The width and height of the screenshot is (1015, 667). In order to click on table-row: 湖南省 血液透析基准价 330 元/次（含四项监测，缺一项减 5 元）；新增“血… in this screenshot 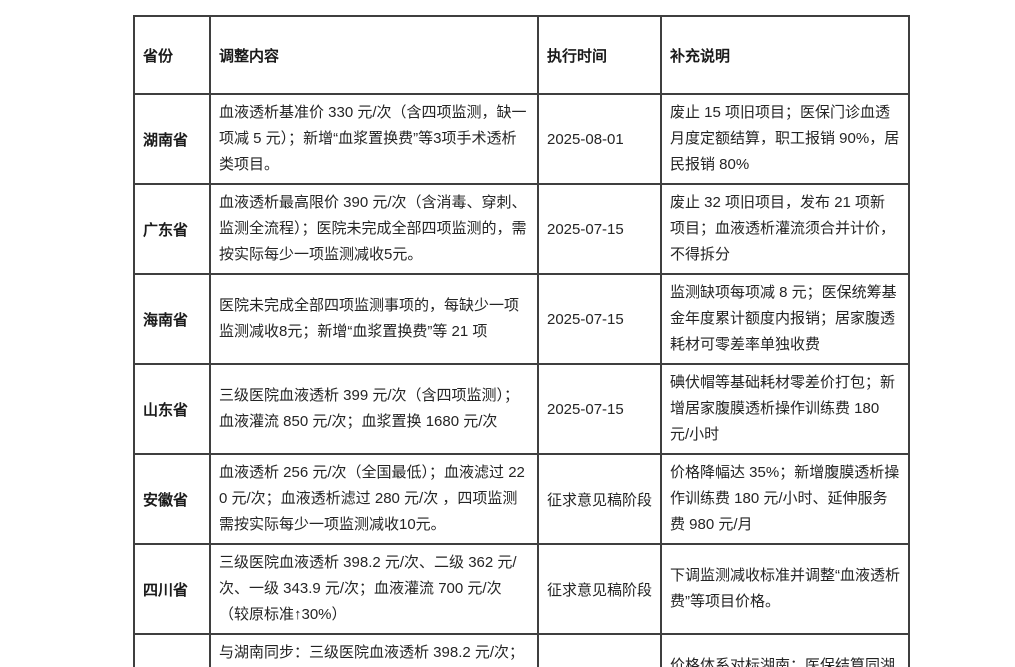, I will do `click(521, 139)`.